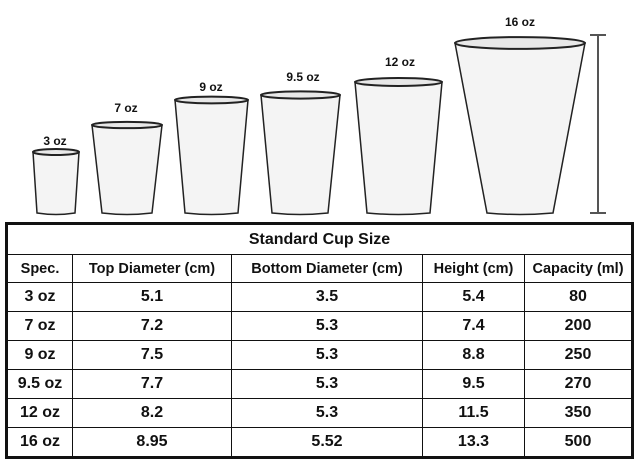 This screenshot has width=639, height=459. What do you see at coordinates (598, 124) in the screenshot?
I see `height-indicator` at bounding box center [598, 124].